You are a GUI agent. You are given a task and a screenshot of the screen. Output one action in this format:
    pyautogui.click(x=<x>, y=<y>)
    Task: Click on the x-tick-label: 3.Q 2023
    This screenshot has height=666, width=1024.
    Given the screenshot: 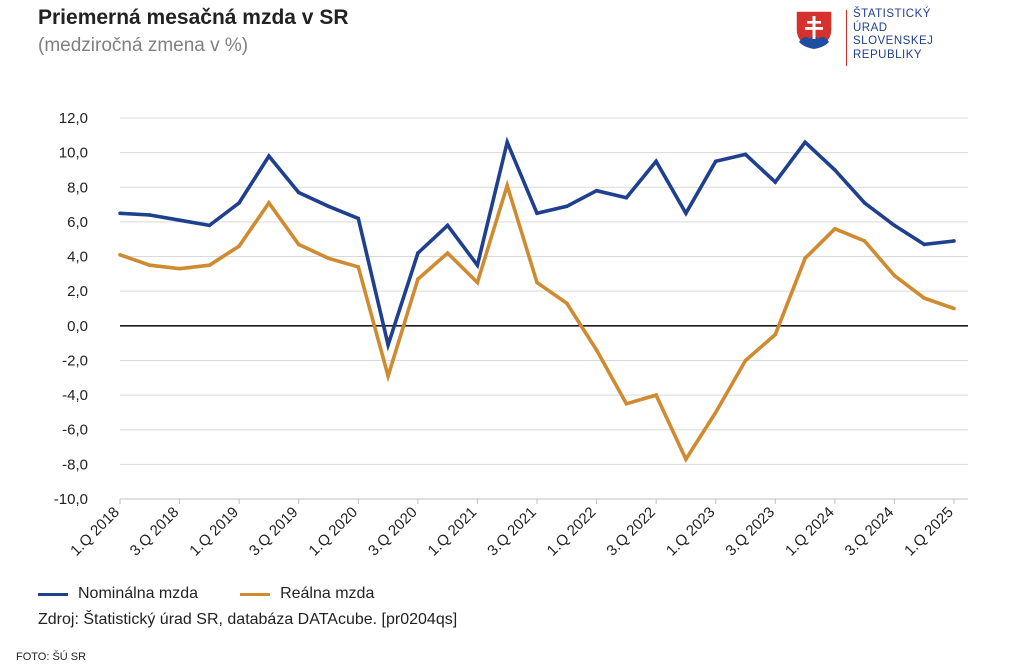 What is the action you would take?
    pyautogui.click(x=750, y=532)
    